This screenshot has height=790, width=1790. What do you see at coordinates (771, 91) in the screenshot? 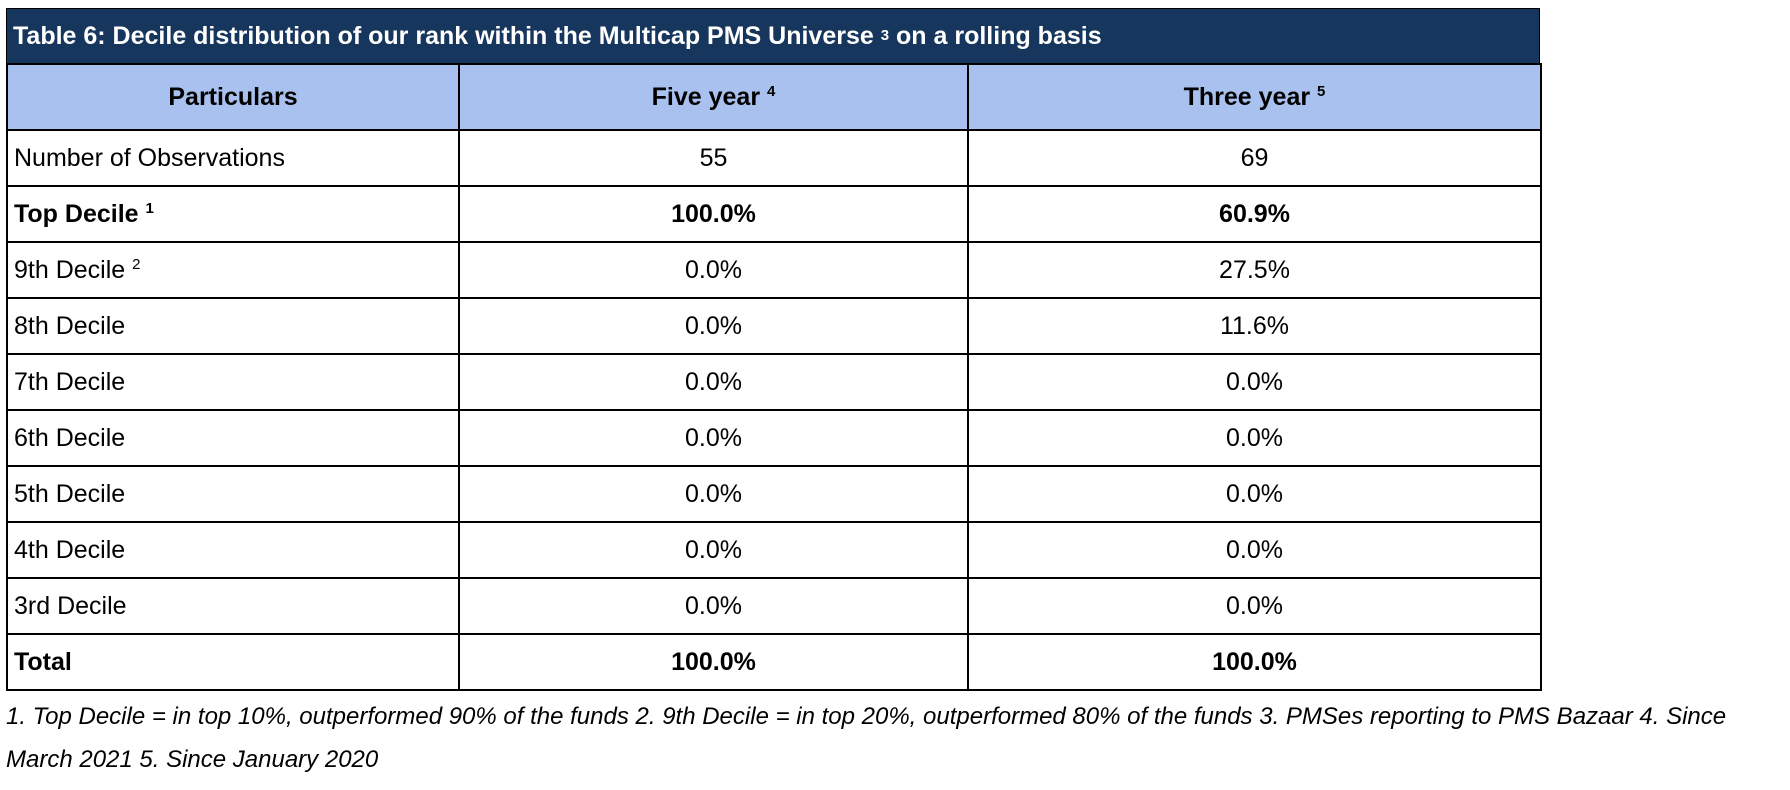
I see `footnote-marker: 4` at bounding box center [771, 91].